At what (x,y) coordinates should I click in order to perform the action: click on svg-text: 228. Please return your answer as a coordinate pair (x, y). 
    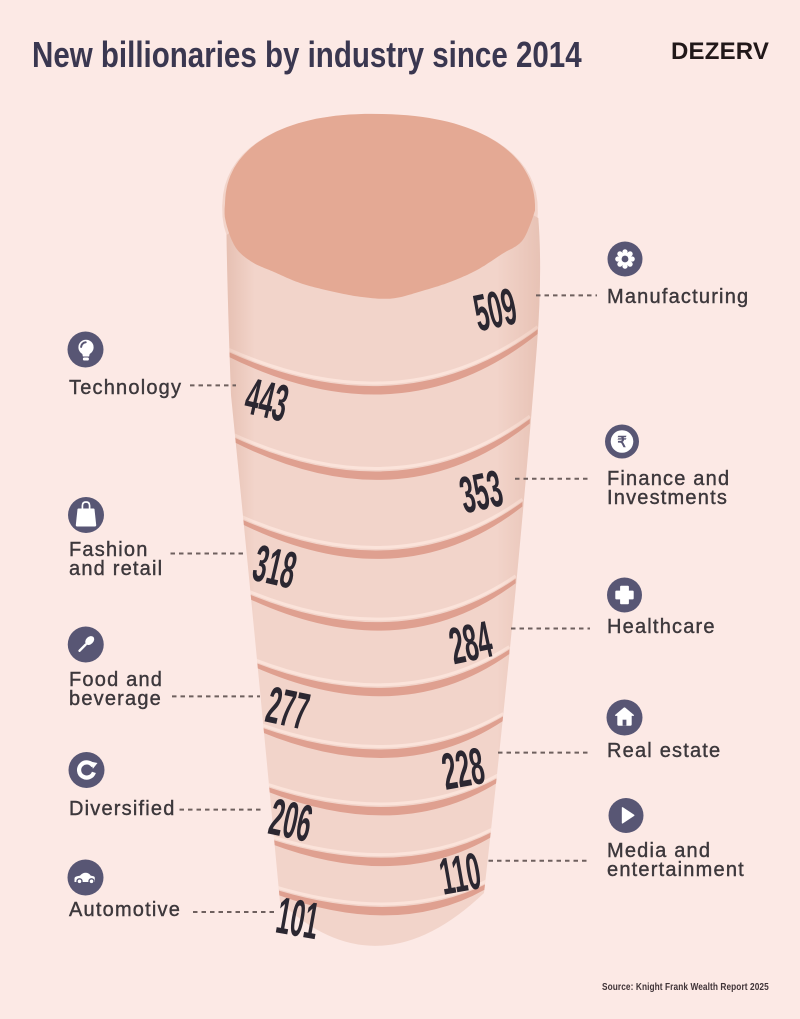
    Looking at the image, I should click on (463, 768).